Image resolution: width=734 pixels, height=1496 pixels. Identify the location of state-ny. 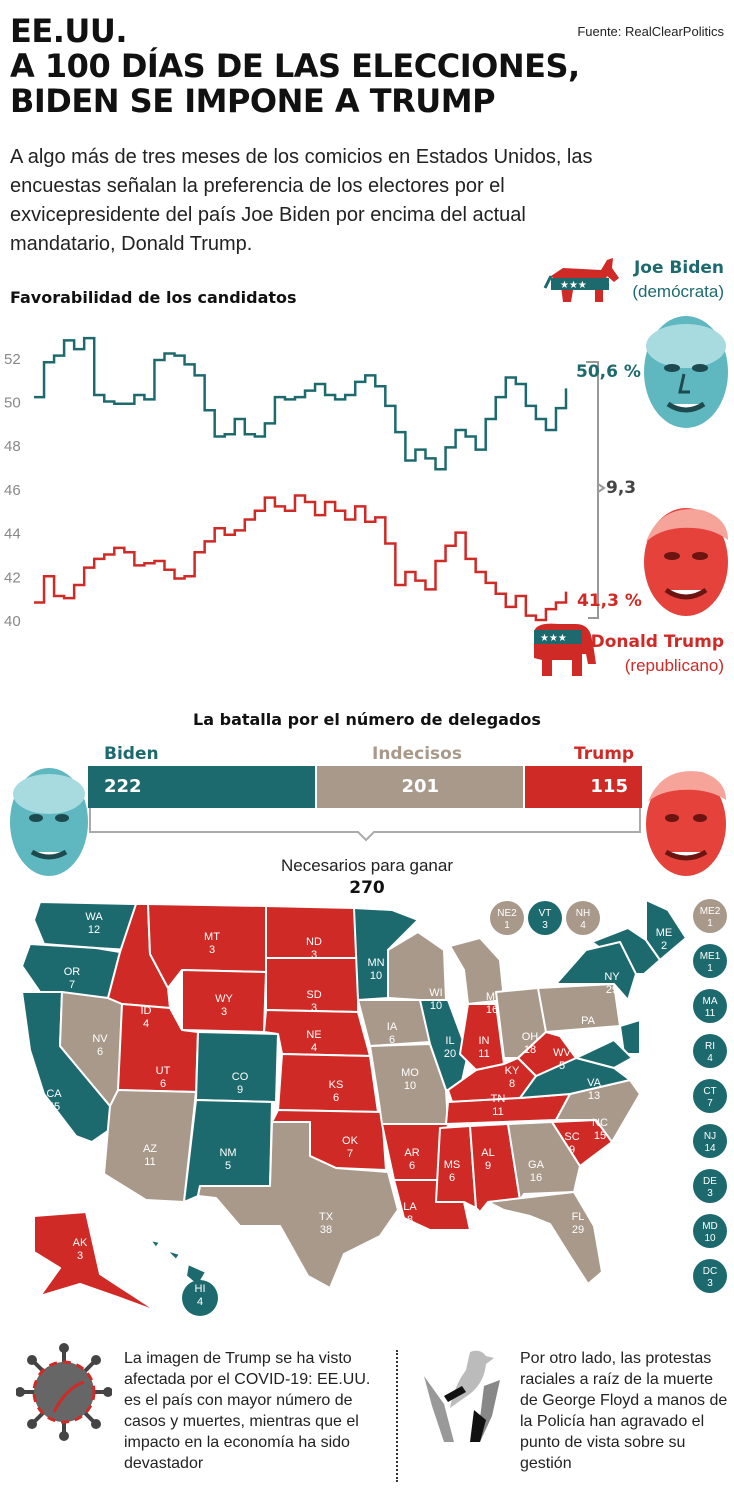
(596, 971).